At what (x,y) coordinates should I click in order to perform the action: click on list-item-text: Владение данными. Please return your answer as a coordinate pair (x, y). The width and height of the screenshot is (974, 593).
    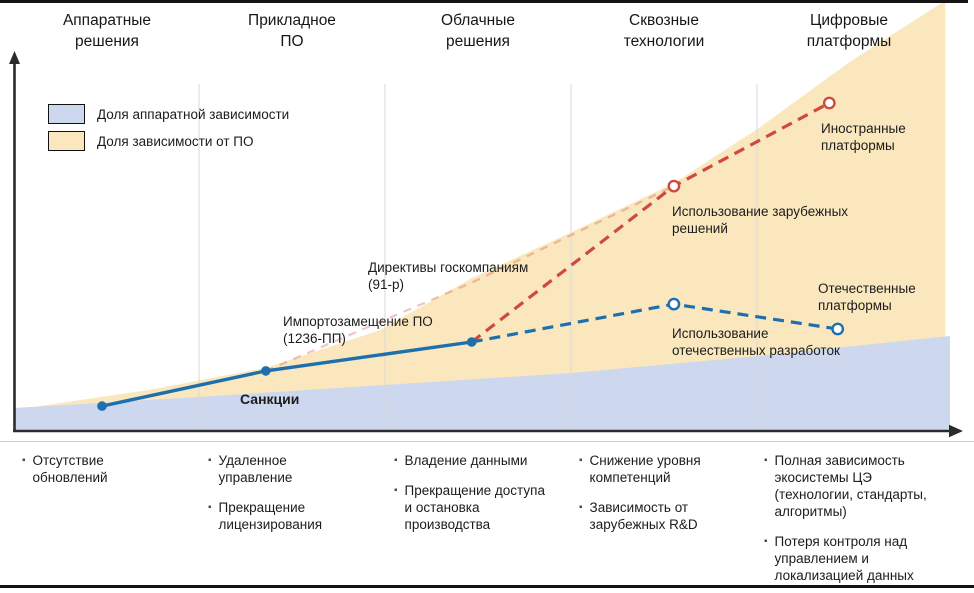
    Looking at the image, I should click on (466, 460).